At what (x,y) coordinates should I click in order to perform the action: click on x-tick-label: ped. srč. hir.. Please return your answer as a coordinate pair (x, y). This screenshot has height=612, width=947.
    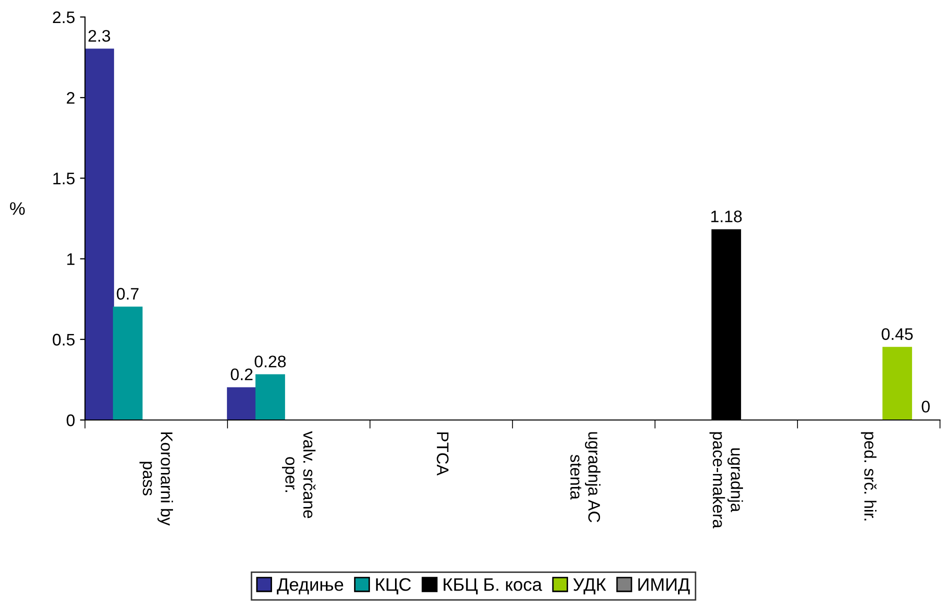
    Looking at the image, I should click on (868, 476).